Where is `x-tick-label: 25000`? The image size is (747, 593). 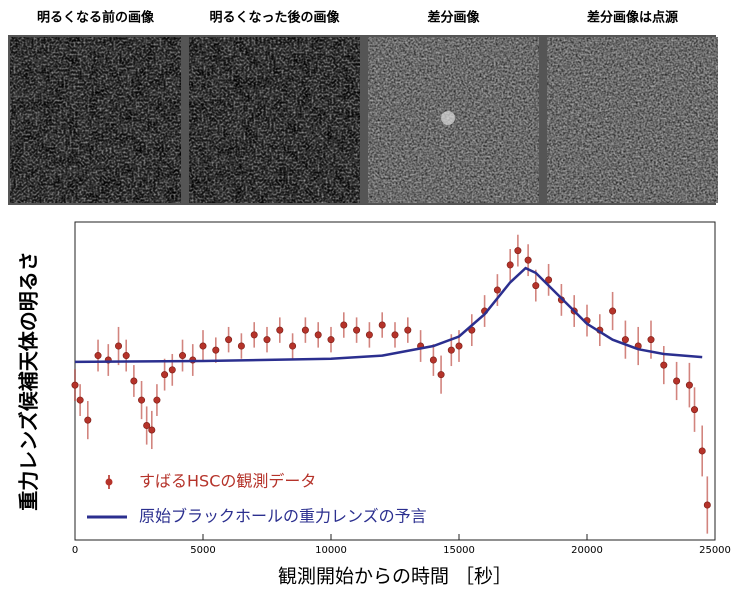
x-tick-label: 25000 is located at coordinates (715, 550).